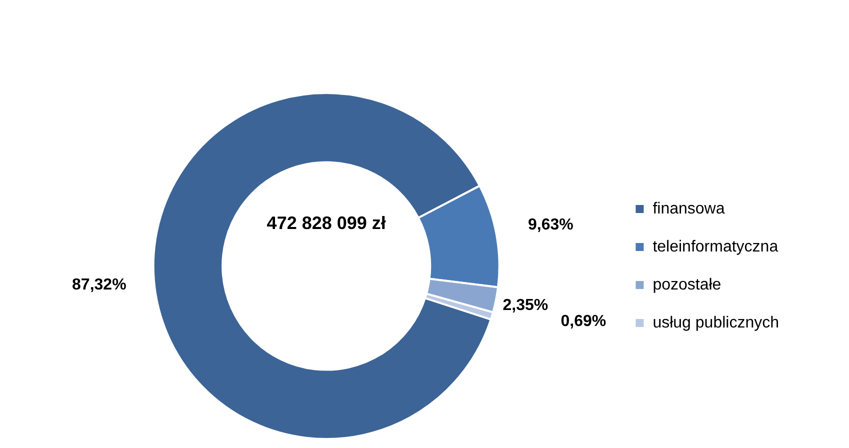  Describe the element at coordinates (326, 222) in the screenshot. I see `text: 472 828 099 zł` at that location.